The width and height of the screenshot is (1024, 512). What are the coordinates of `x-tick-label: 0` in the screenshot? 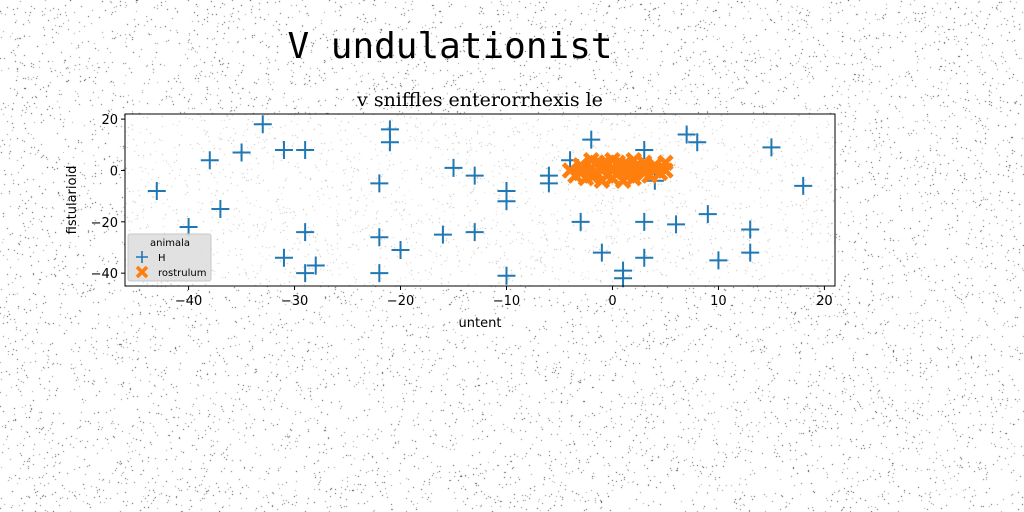 It's located at (612, 301).